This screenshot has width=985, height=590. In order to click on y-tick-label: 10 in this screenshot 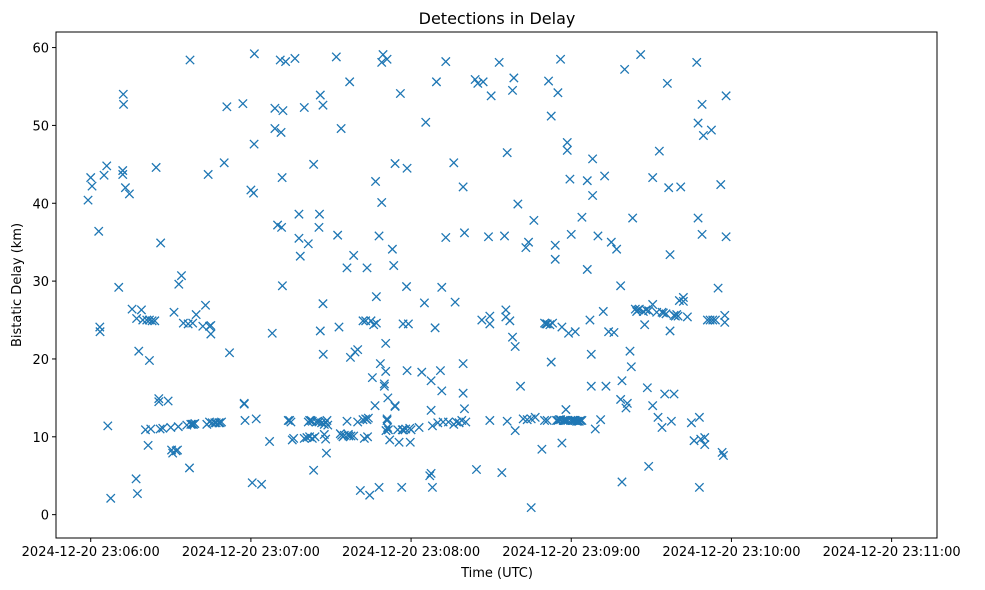, I will do `click(40, 438)`.